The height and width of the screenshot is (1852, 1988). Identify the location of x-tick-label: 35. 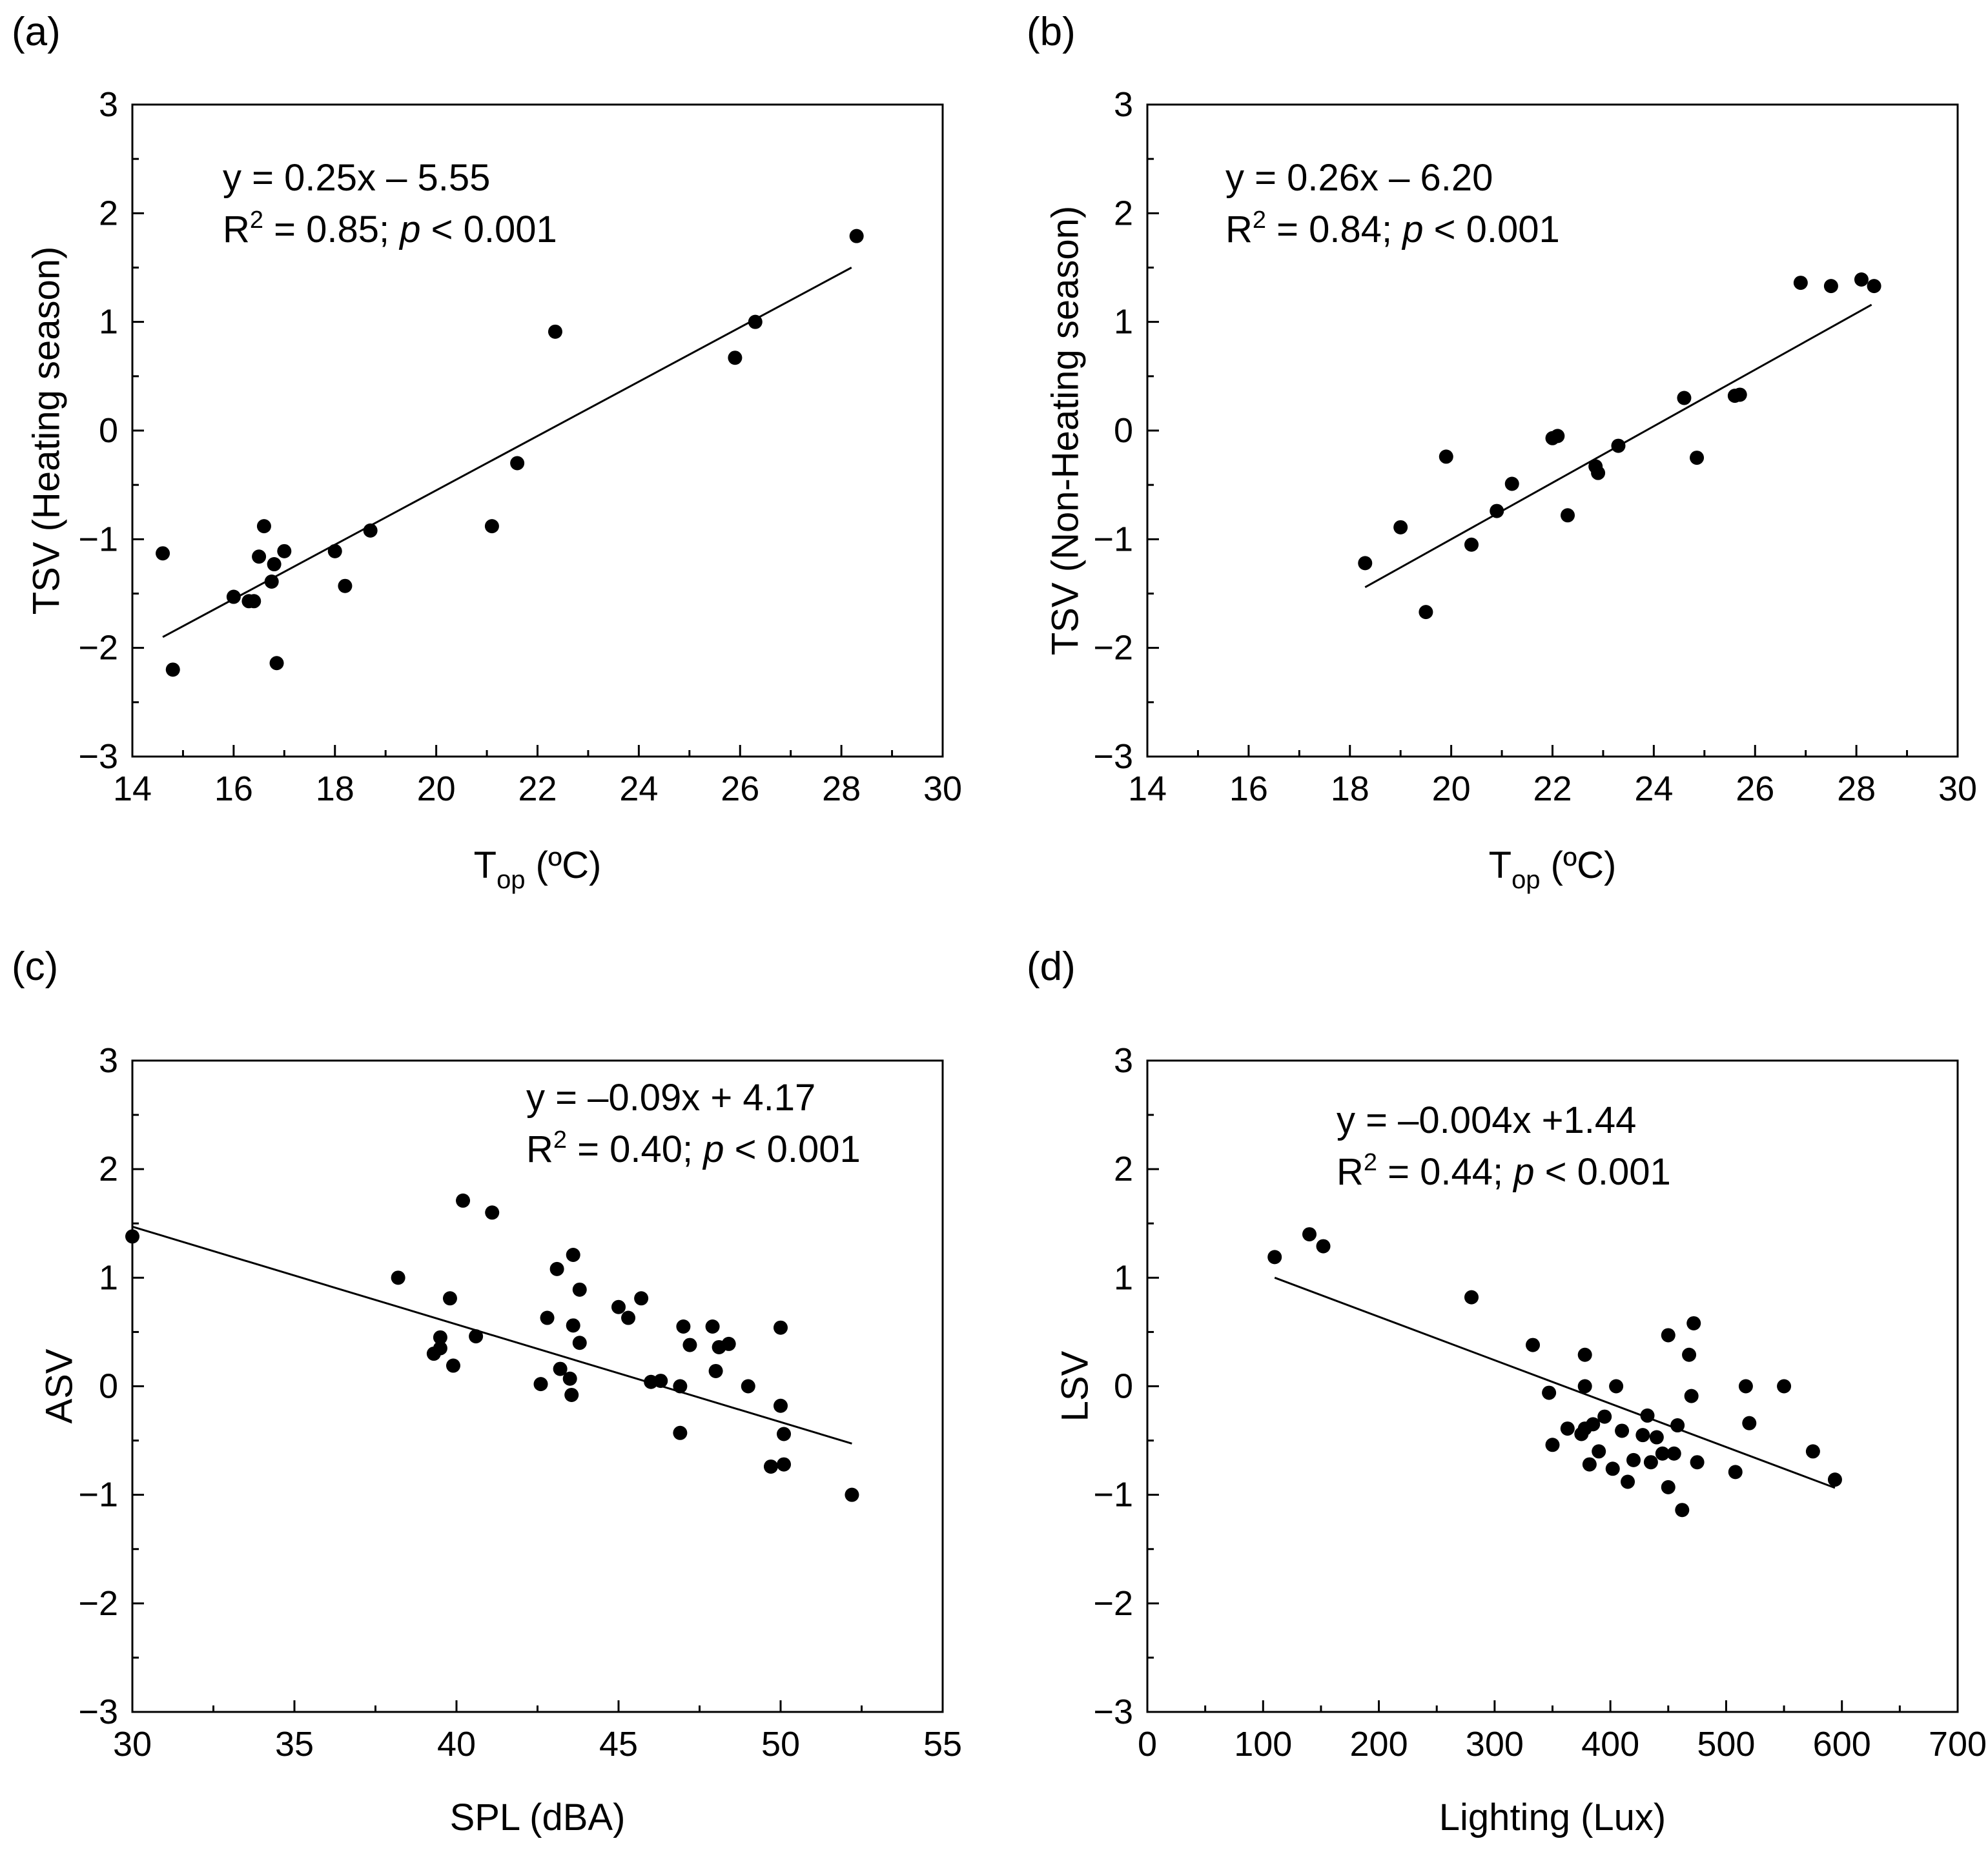
(294, 1744).